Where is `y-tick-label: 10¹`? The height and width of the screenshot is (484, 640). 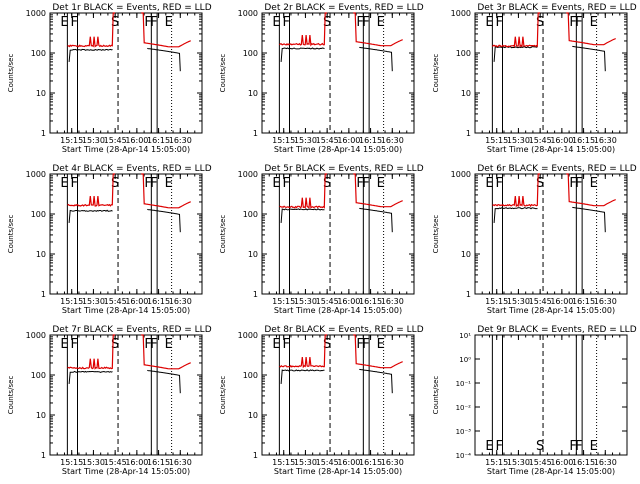
y-tick-label: 10¹ is located at coordinates (465, 336).